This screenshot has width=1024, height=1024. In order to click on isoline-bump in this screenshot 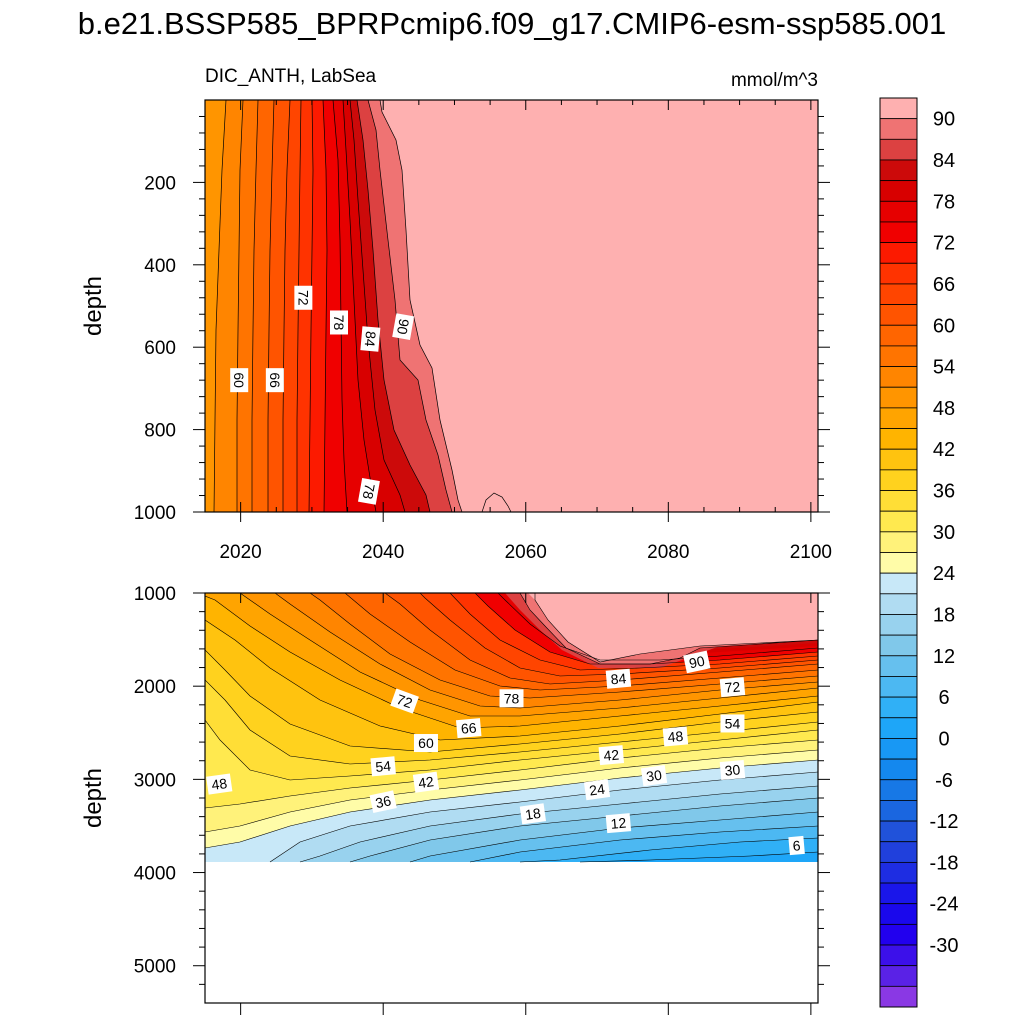, I will do `click(496, 502)`.